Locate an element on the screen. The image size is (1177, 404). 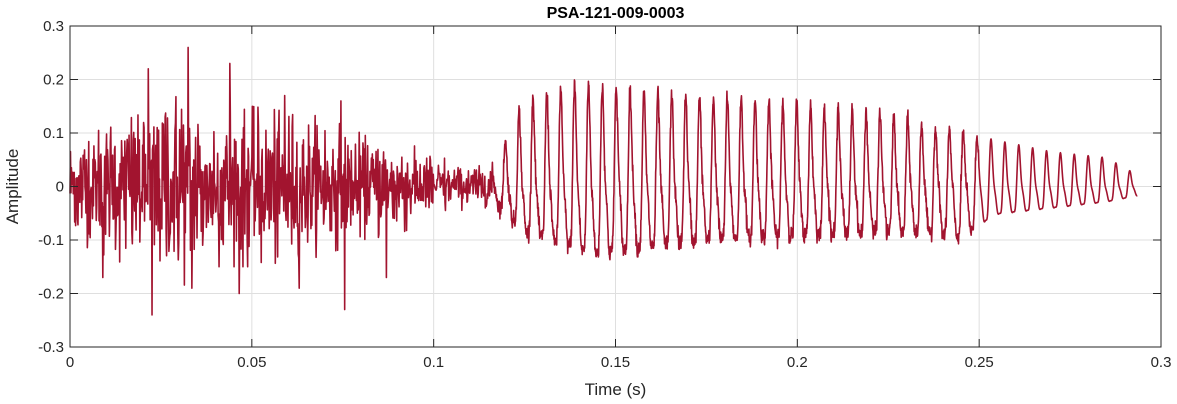
x-tick-label: 0.15 is located at coordinates (615, 362).